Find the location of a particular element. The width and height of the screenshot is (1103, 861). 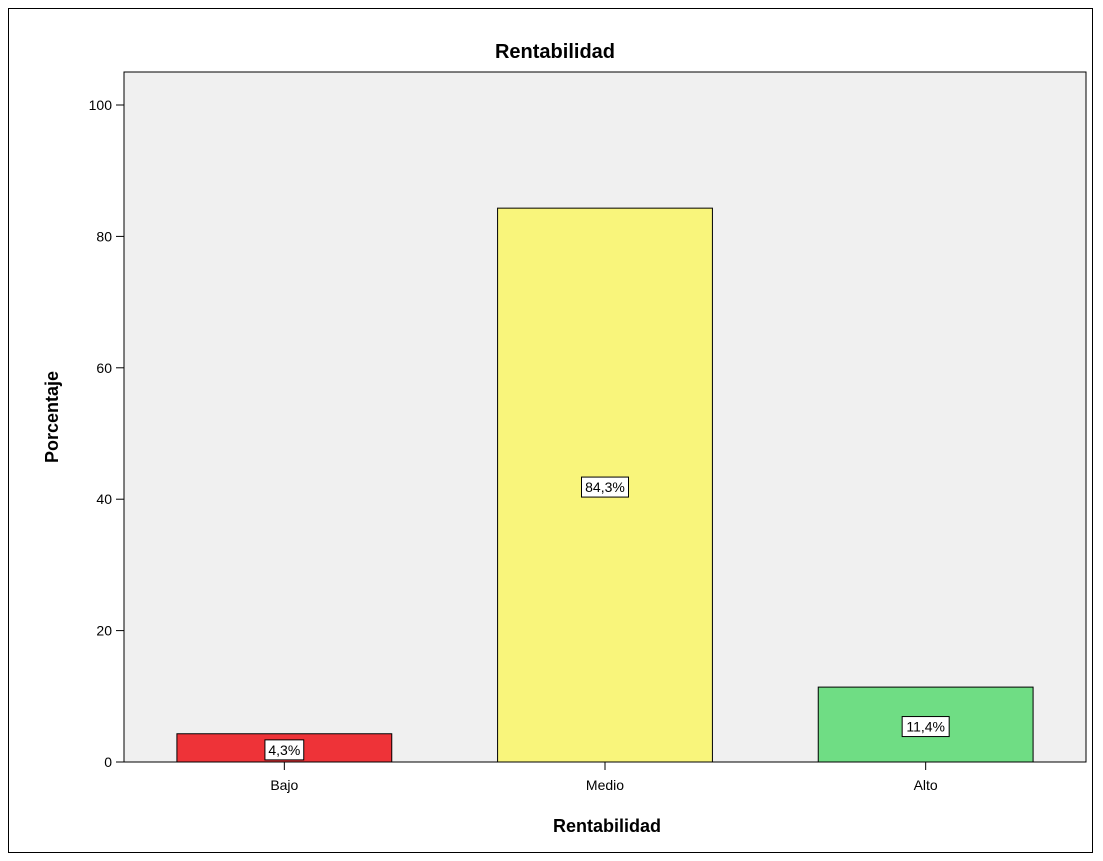

y-tick-label: 20 is located at coordinates (104, 631).